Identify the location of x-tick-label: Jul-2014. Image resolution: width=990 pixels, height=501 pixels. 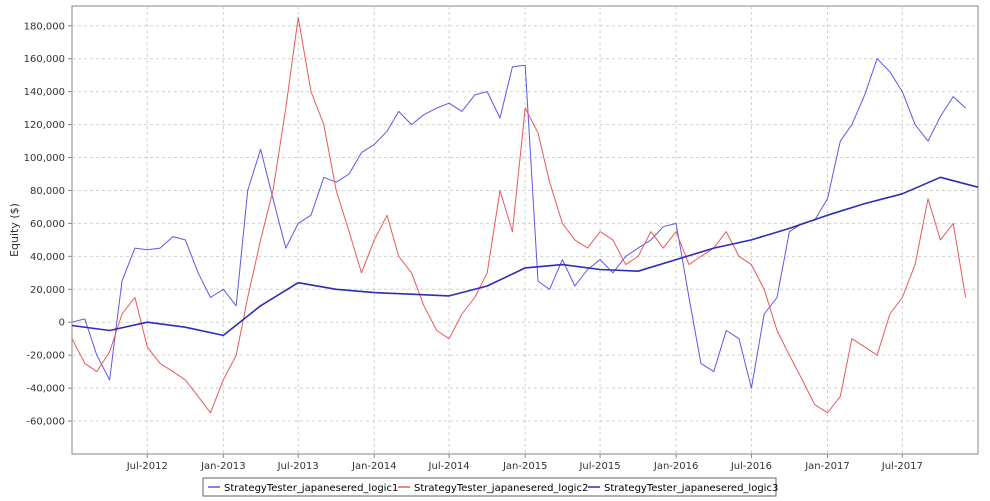
(449, 466).